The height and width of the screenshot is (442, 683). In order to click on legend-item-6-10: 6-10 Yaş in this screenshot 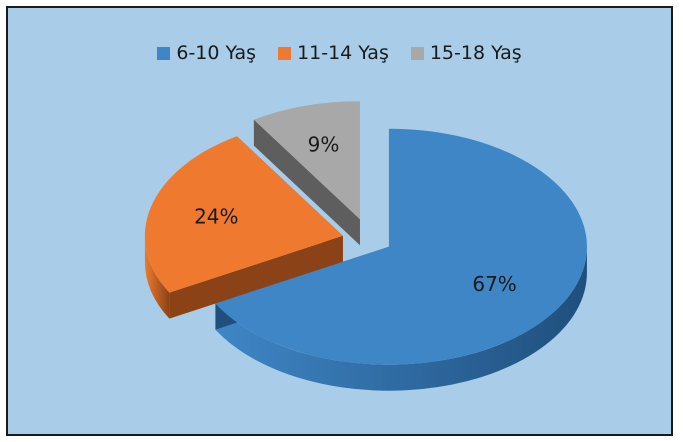, I will do `click(206, 53)`.